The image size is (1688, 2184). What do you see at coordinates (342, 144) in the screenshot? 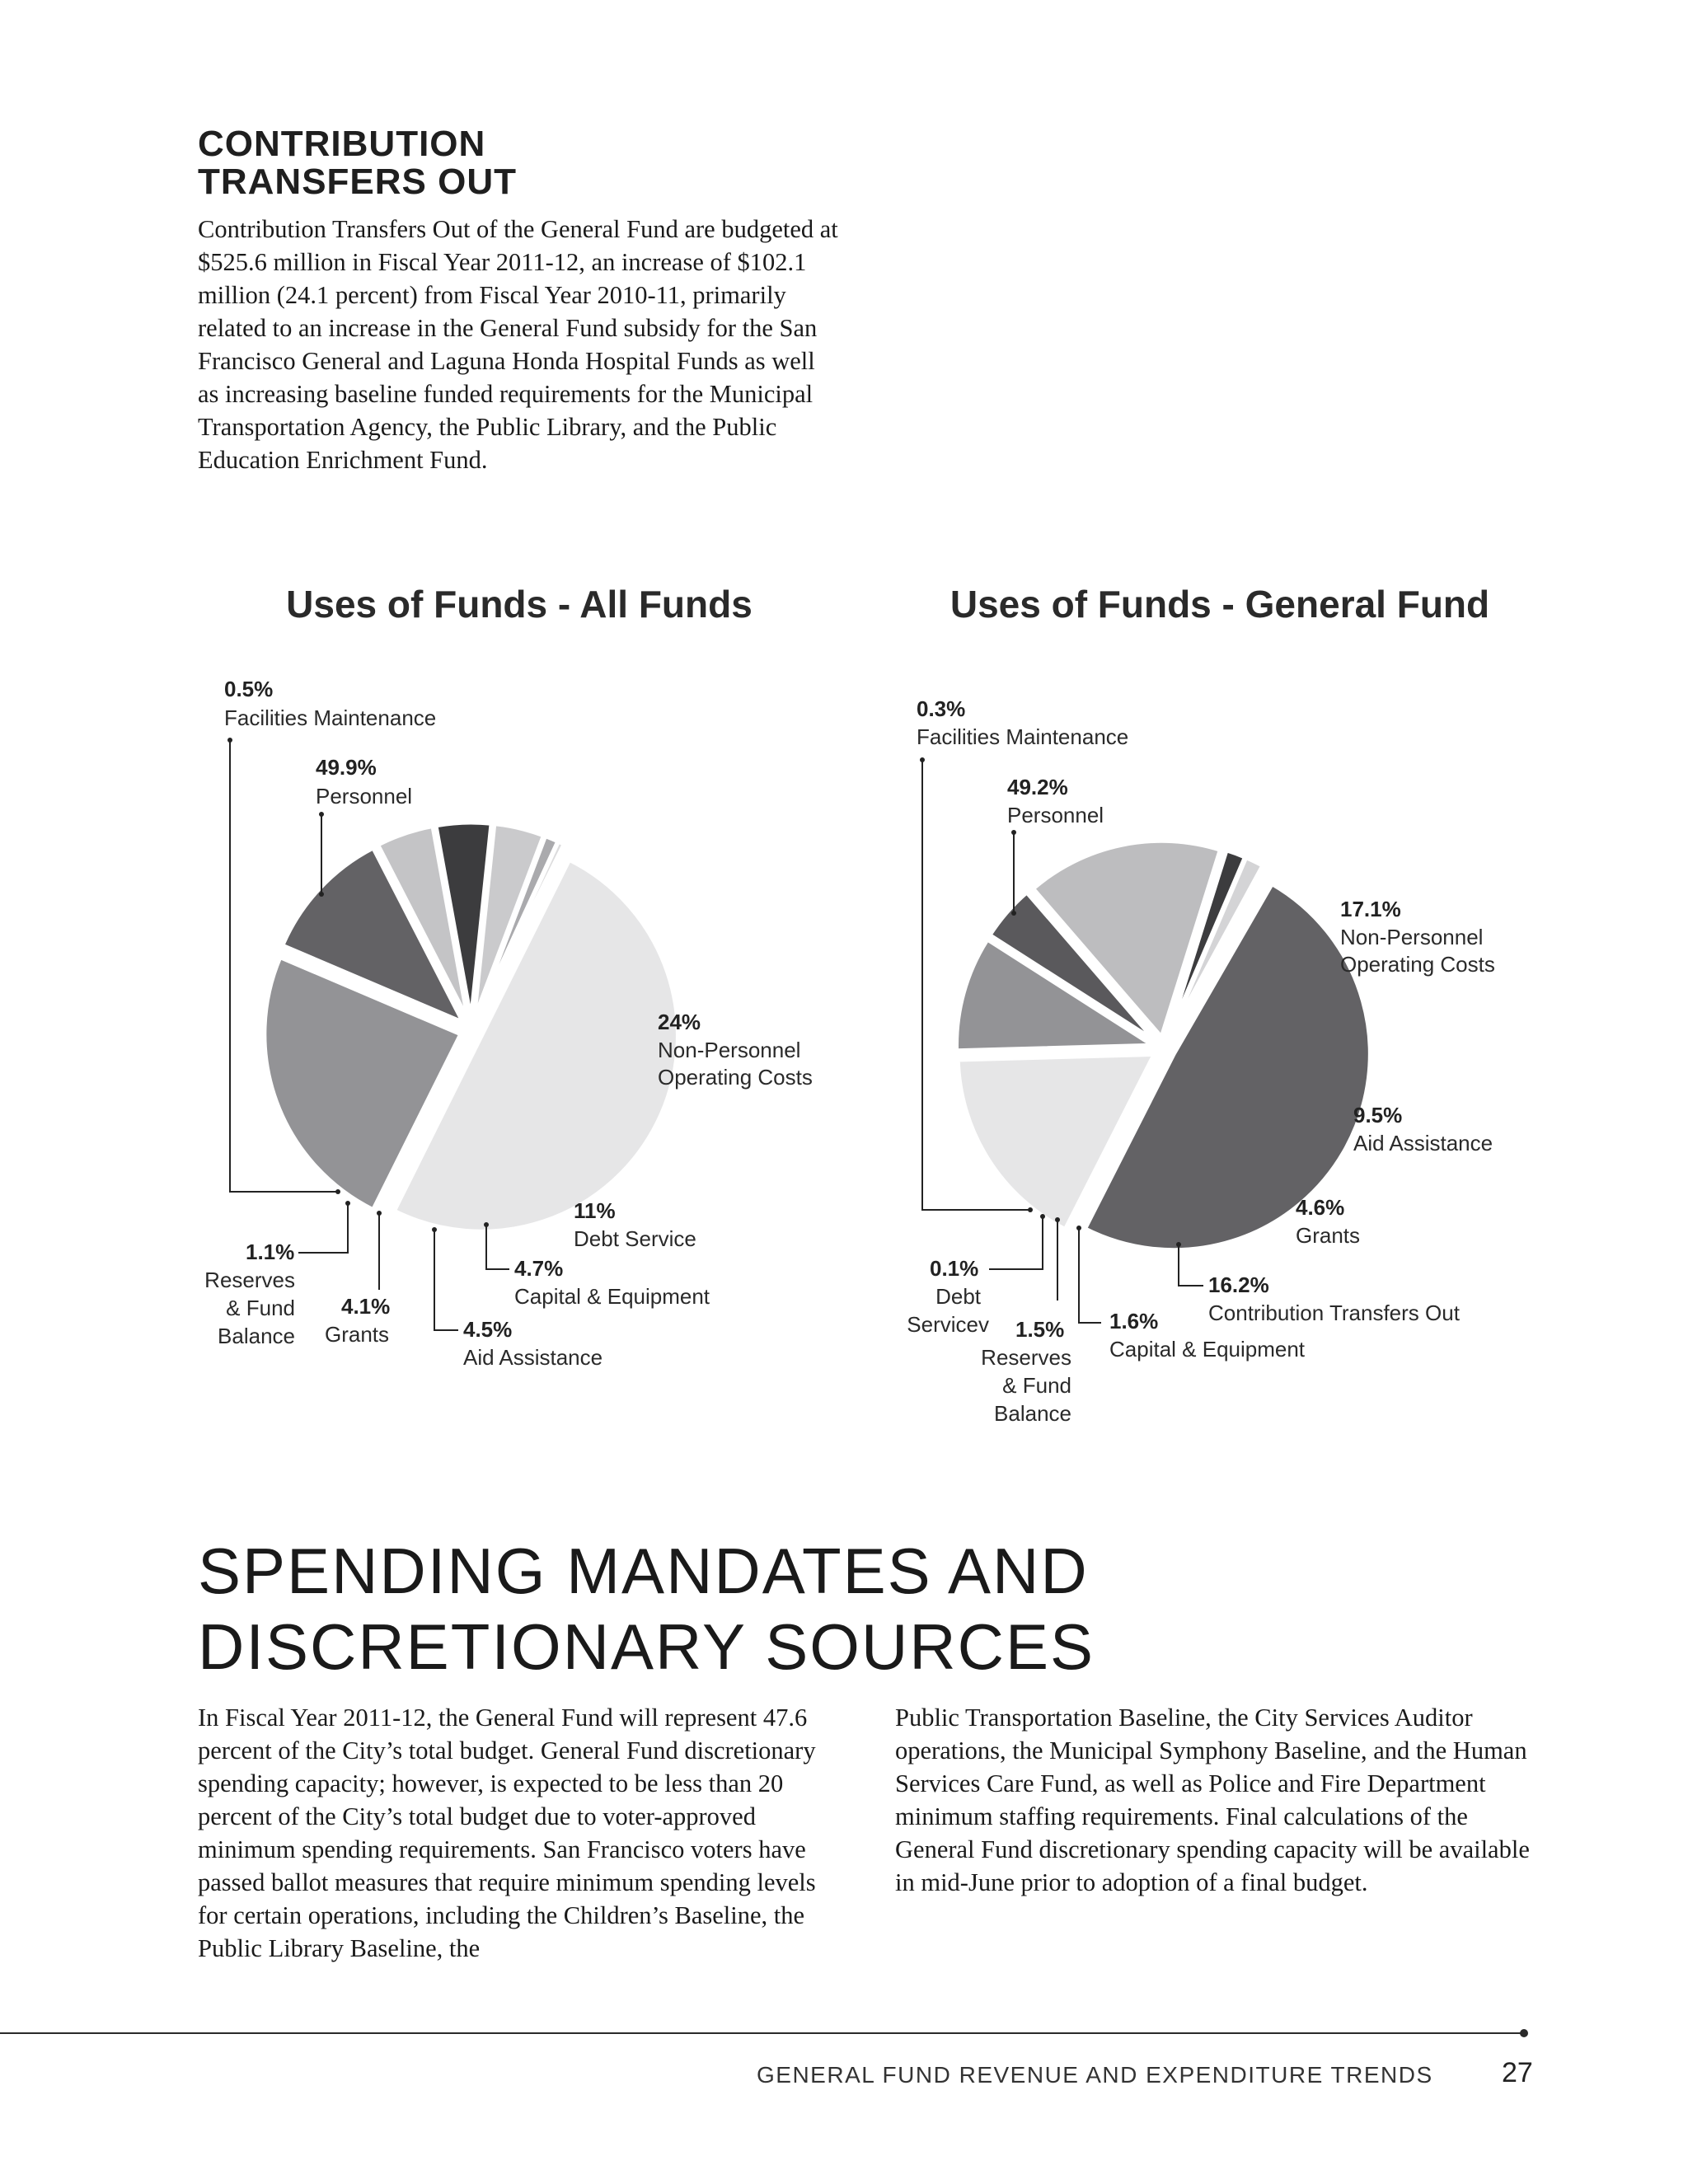
I see `heading-line-1: CONTRIBUTION` at bounding box center [342, 144].